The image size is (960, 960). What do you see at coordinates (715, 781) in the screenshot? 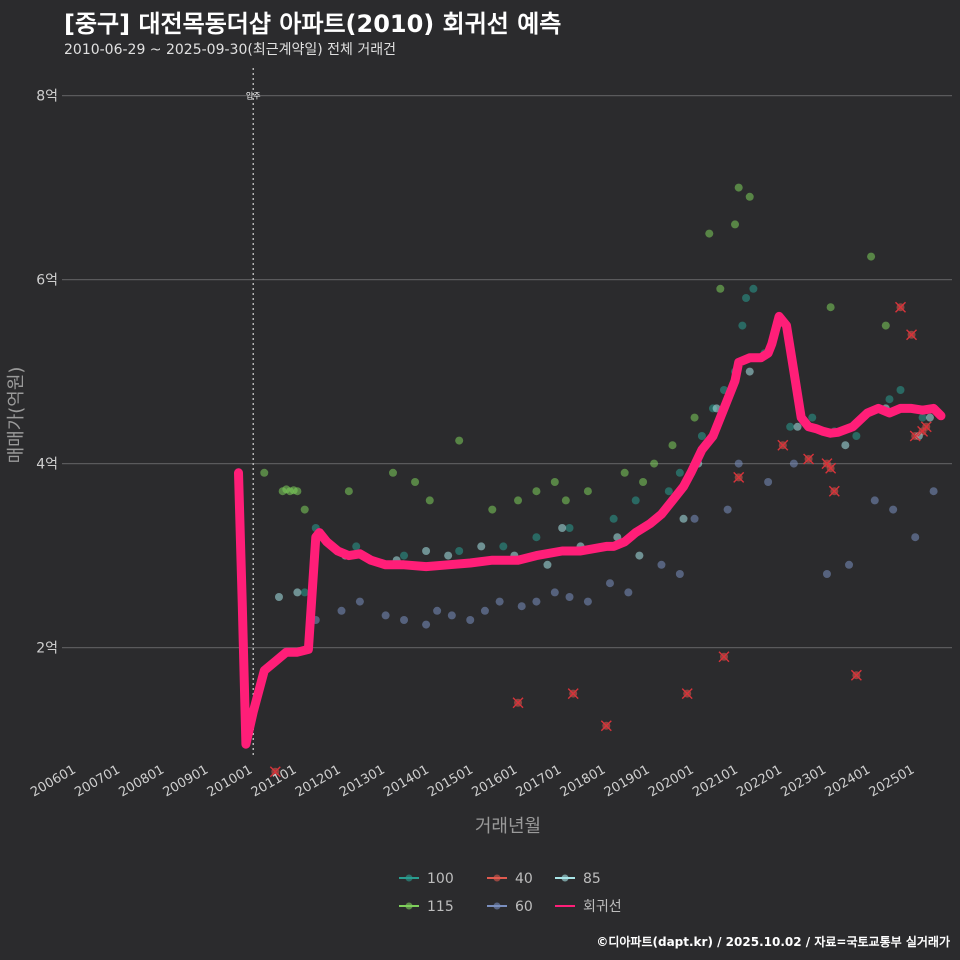
I see `x-tick-label: 202101` at bounding box center [715, 781].